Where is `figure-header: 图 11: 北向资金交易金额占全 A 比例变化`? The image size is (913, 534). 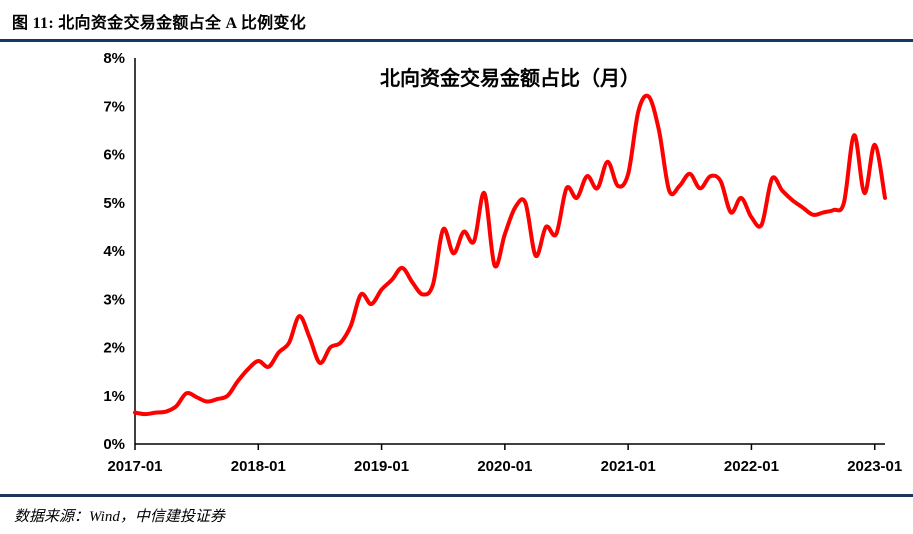 figure-header: 图 11: 北向资金交易金额占全 A 比例变化 is located at coordinates (456, 21).